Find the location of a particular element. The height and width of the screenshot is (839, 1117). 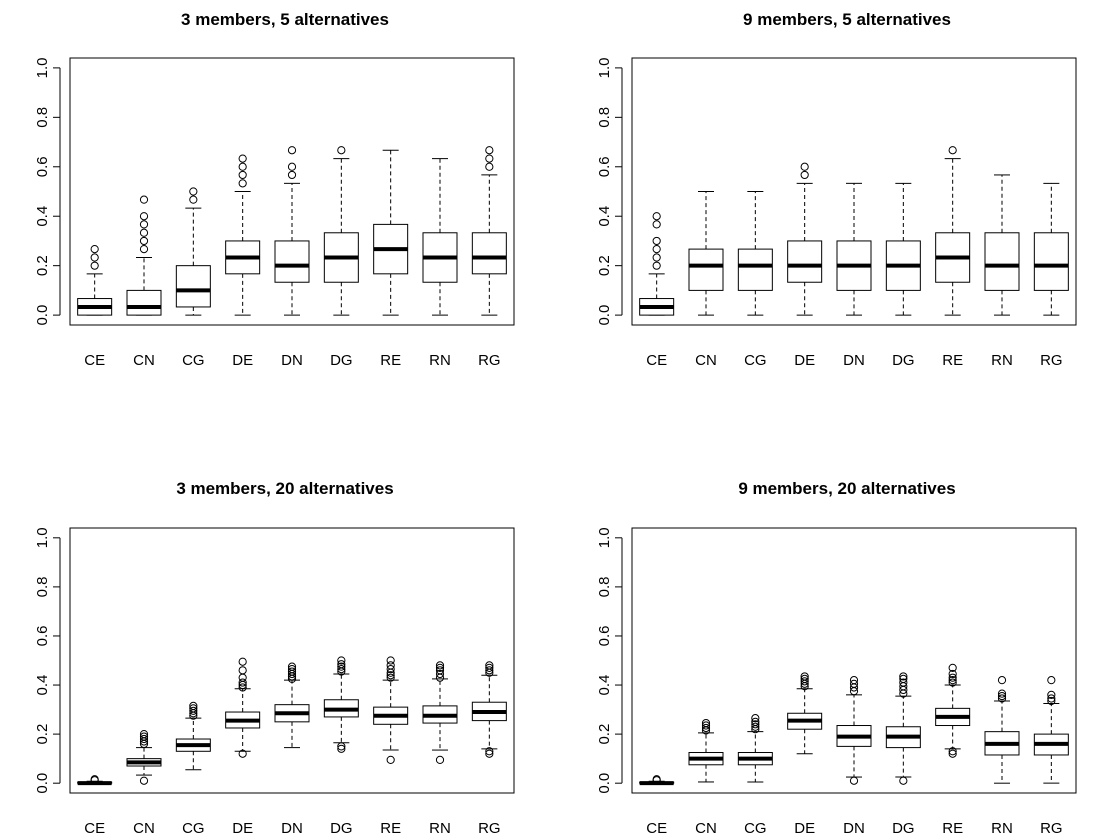

box-cg is located at coordinates (193, 251).